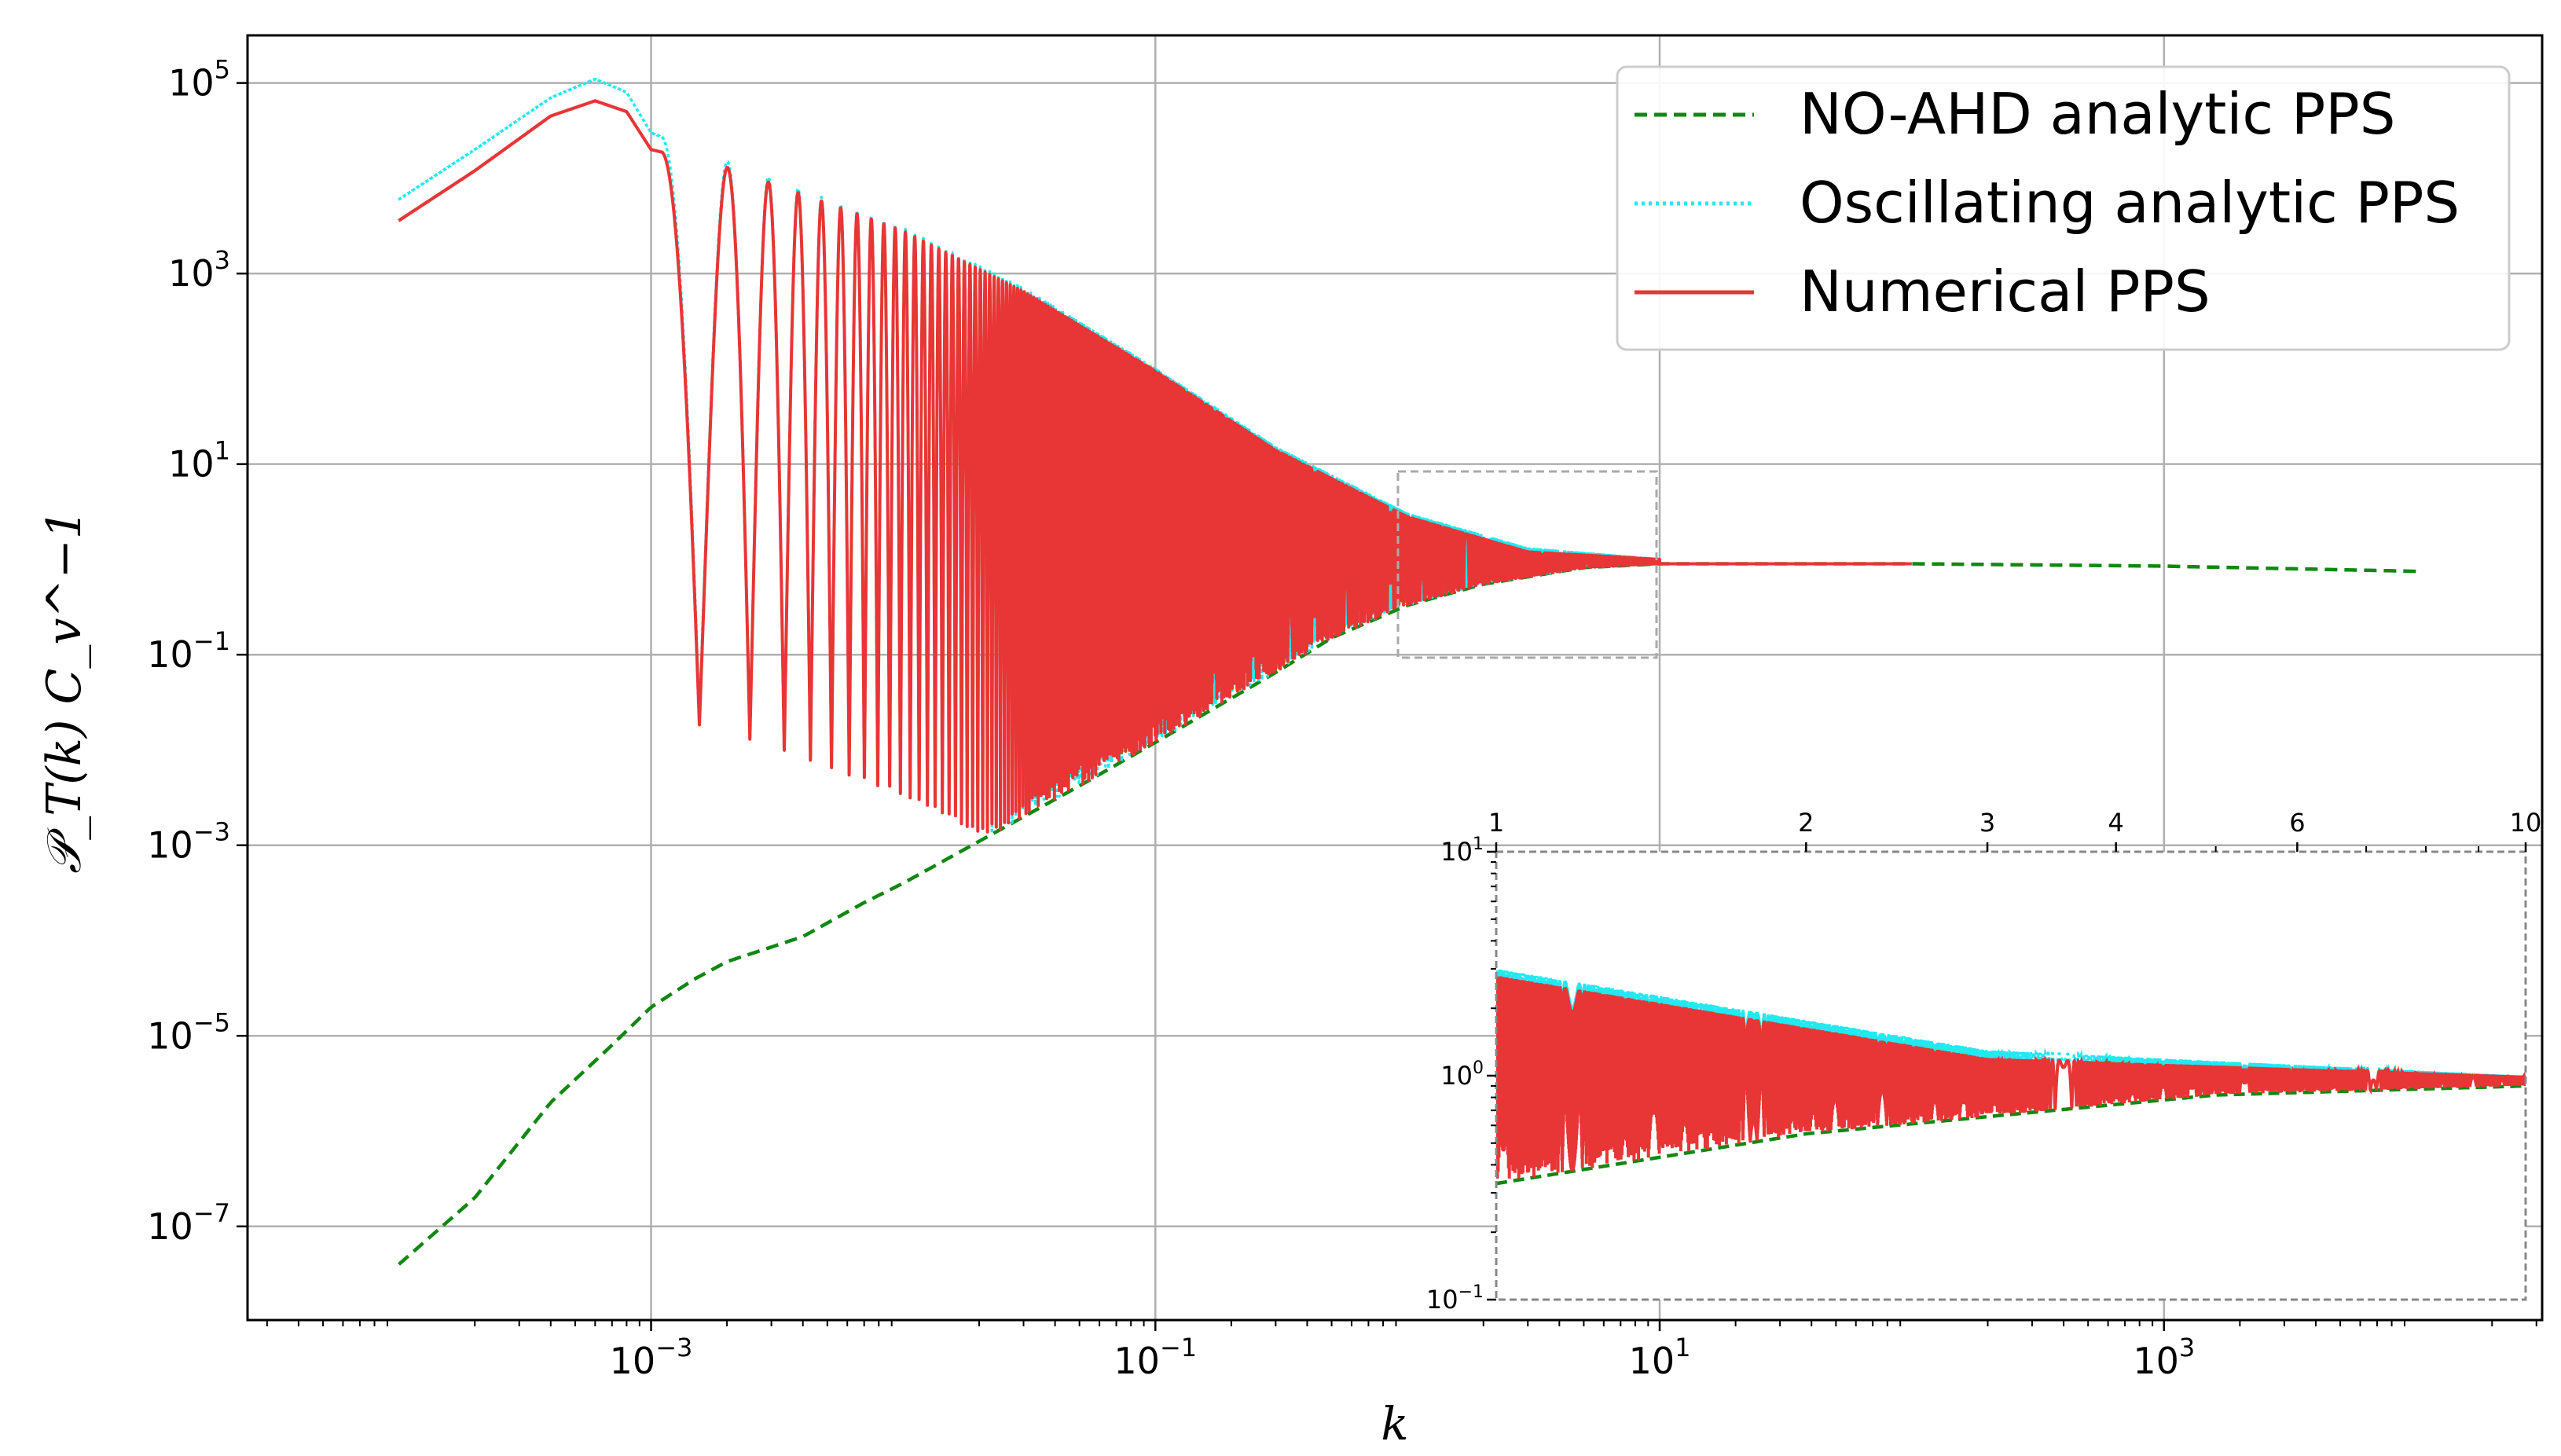 The width and height of the screenshot is (2561, 1456). I want to click on x-tick-label: 10¹, so click(1660, 1357).